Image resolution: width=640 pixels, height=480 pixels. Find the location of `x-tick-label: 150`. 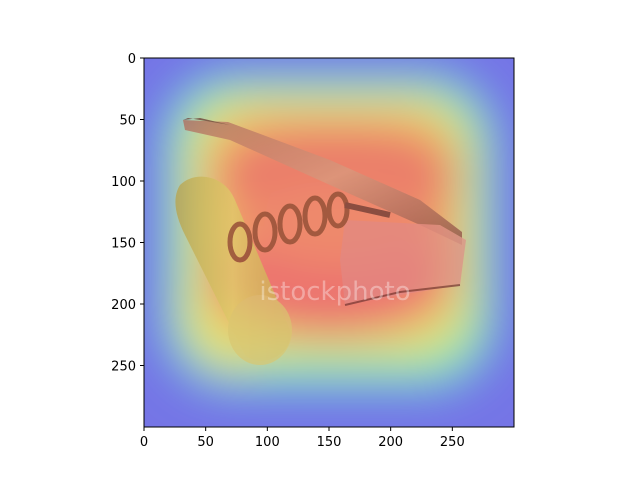

x-tick-label: 150 is located at coordinates (329, 442).